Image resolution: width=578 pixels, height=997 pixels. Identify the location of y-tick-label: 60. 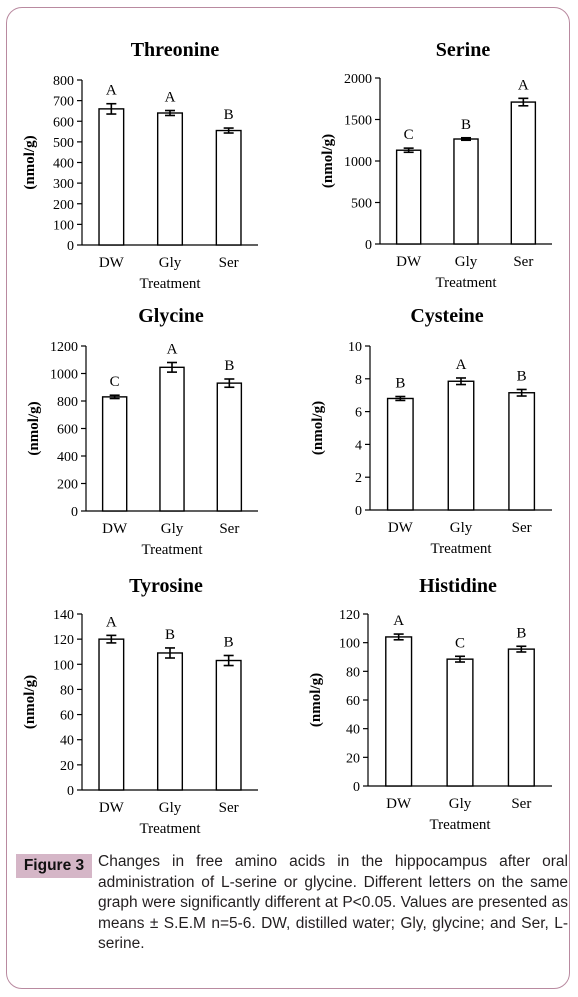
(353, 701).